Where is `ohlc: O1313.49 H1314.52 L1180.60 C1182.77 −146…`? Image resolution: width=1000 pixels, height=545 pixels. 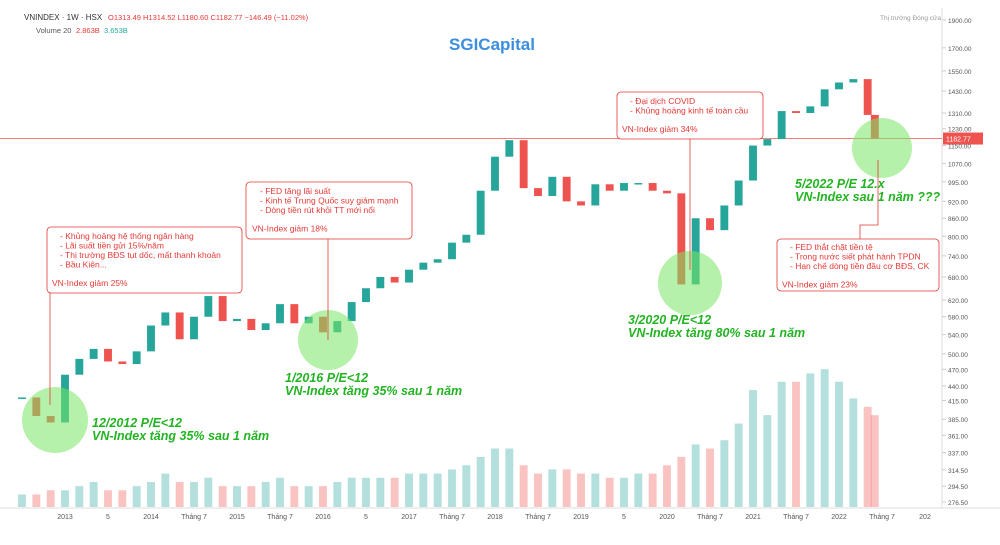
ohlc: O1313.49 H1314.52 L1180.60 C1182.77 −146… is located at coordinates (208, 17).